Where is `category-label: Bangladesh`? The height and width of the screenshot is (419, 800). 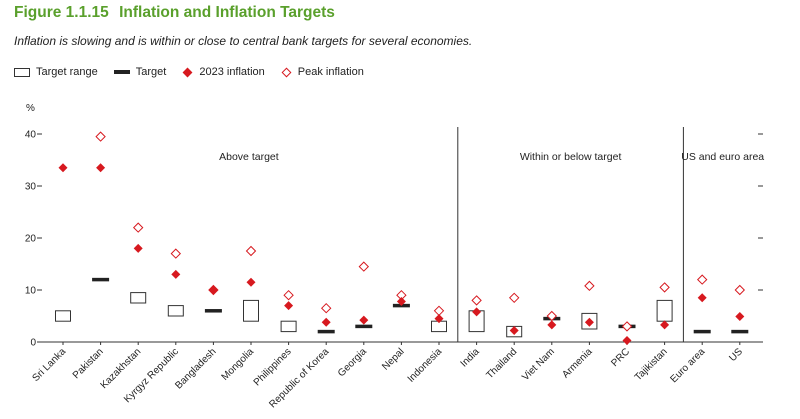
category-label: Bangladesh is located at coordinates (195, 368).